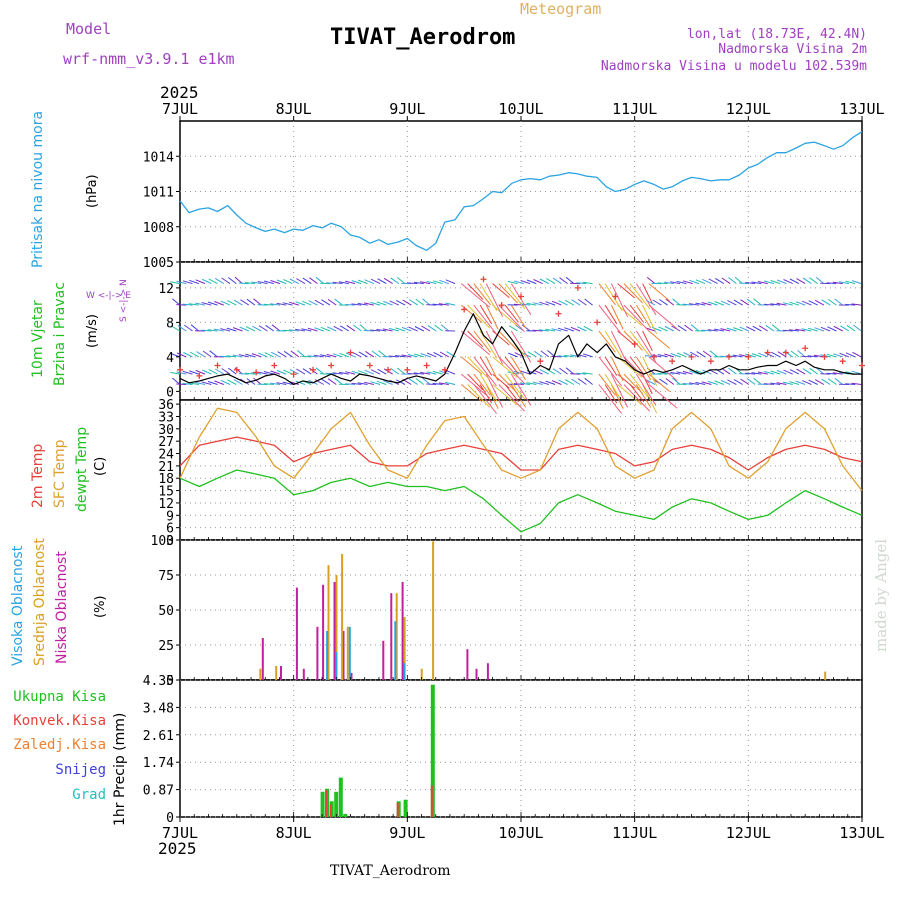  What do you see at coordinates (327, 655) in the screenshot?
I see `cloud-high-bar` at bounding box center [327, 655].